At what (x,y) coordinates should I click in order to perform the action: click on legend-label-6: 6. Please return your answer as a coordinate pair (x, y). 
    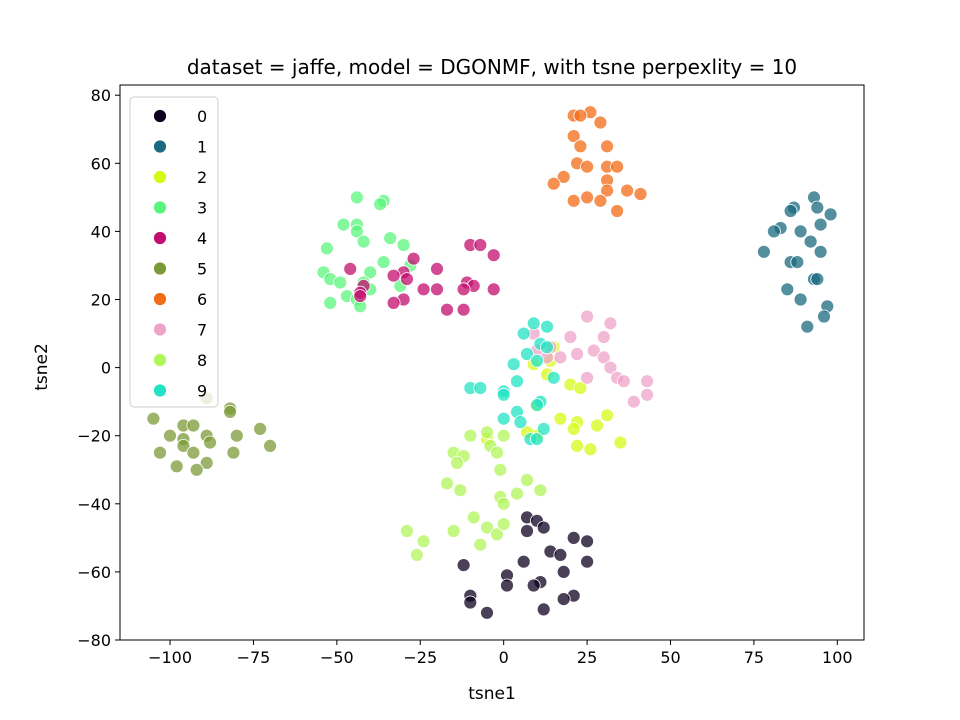
    Looking at the image, I should click on (202, 299).